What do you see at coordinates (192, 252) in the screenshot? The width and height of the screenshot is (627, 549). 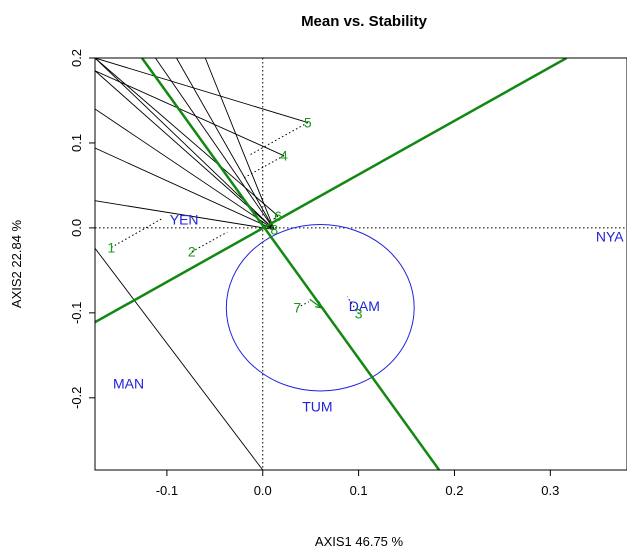 I see `genotype-label-2: 2` at bounding box center [192, 252].